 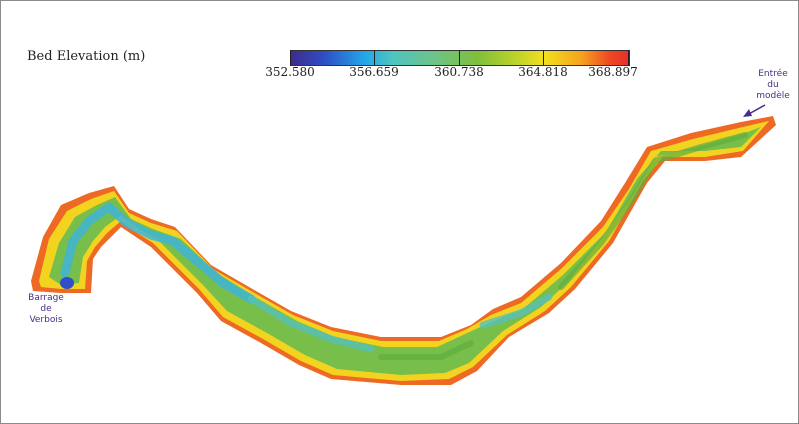 What do you see at coordinates (754, 110) in the screenshot?
I see `inlet-arrow` at bounding box center [754, 110].